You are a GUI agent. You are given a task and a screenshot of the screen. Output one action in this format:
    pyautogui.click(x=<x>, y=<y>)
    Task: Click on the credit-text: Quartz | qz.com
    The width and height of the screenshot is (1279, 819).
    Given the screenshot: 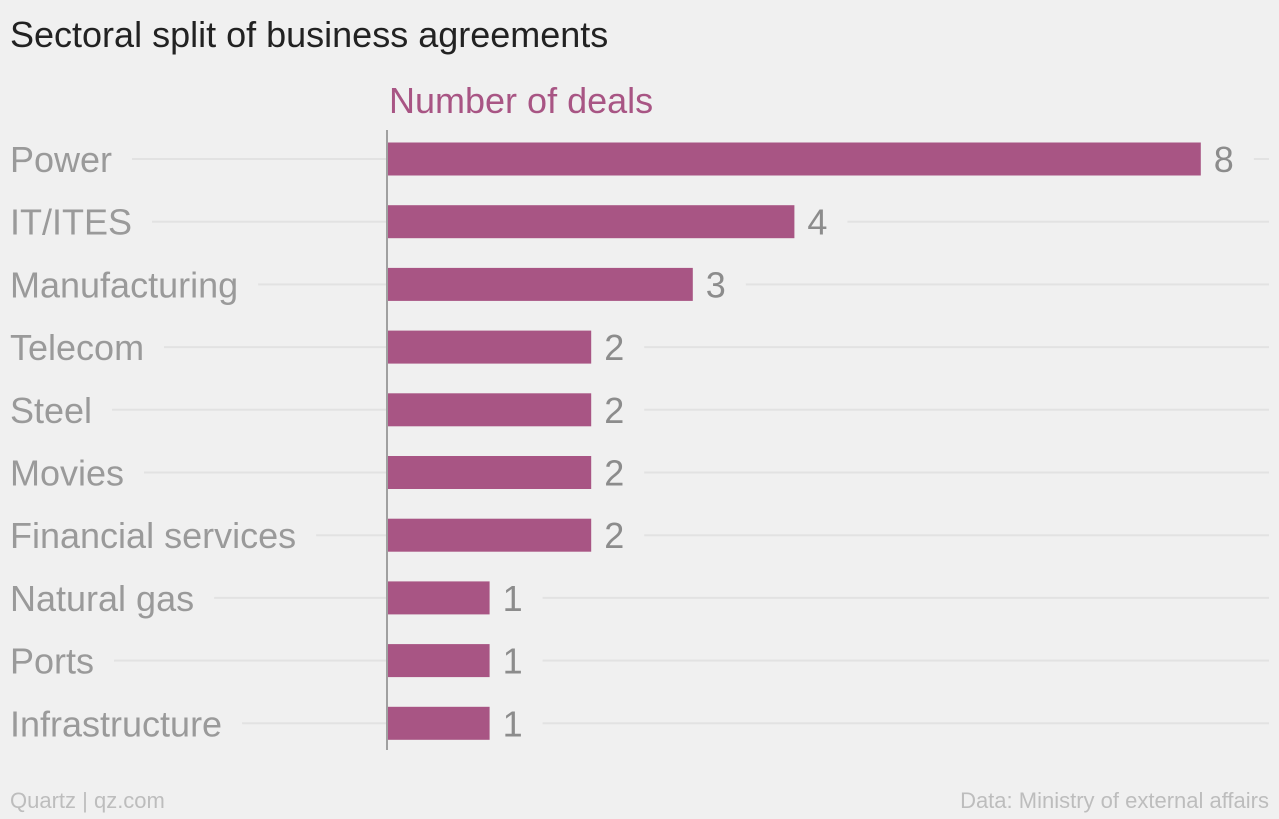 What is the action you would take?
    pyautogui.click(x=87, y=800)
    